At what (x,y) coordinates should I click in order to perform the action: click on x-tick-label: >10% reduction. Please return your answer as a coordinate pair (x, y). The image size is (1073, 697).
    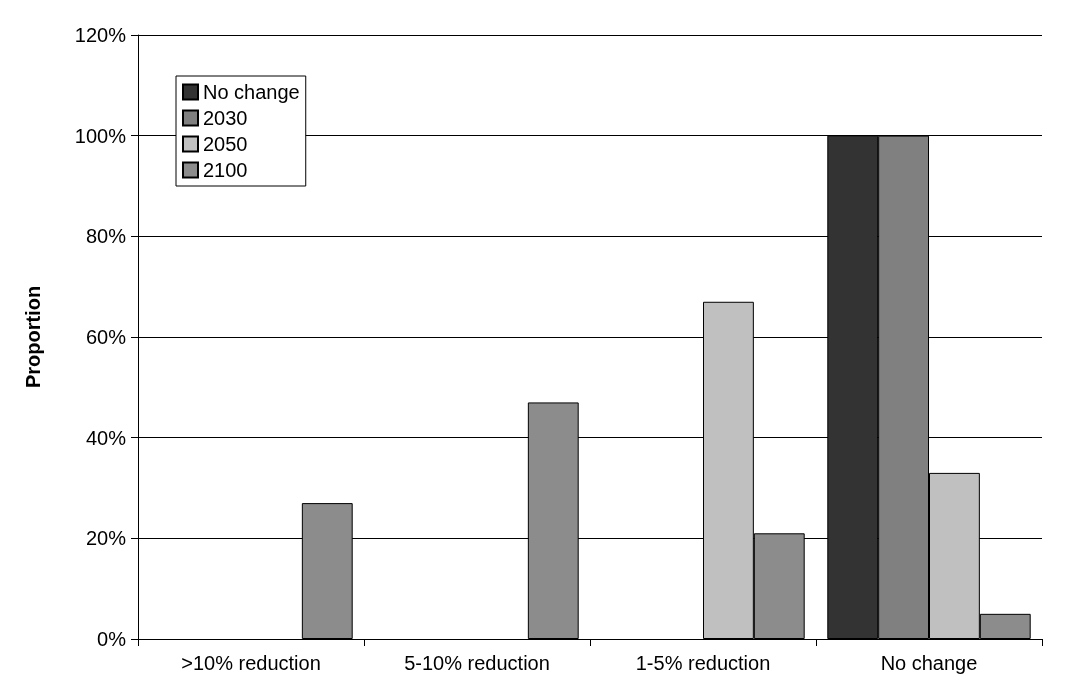
    Looking at the image, I should click on (251, 663).